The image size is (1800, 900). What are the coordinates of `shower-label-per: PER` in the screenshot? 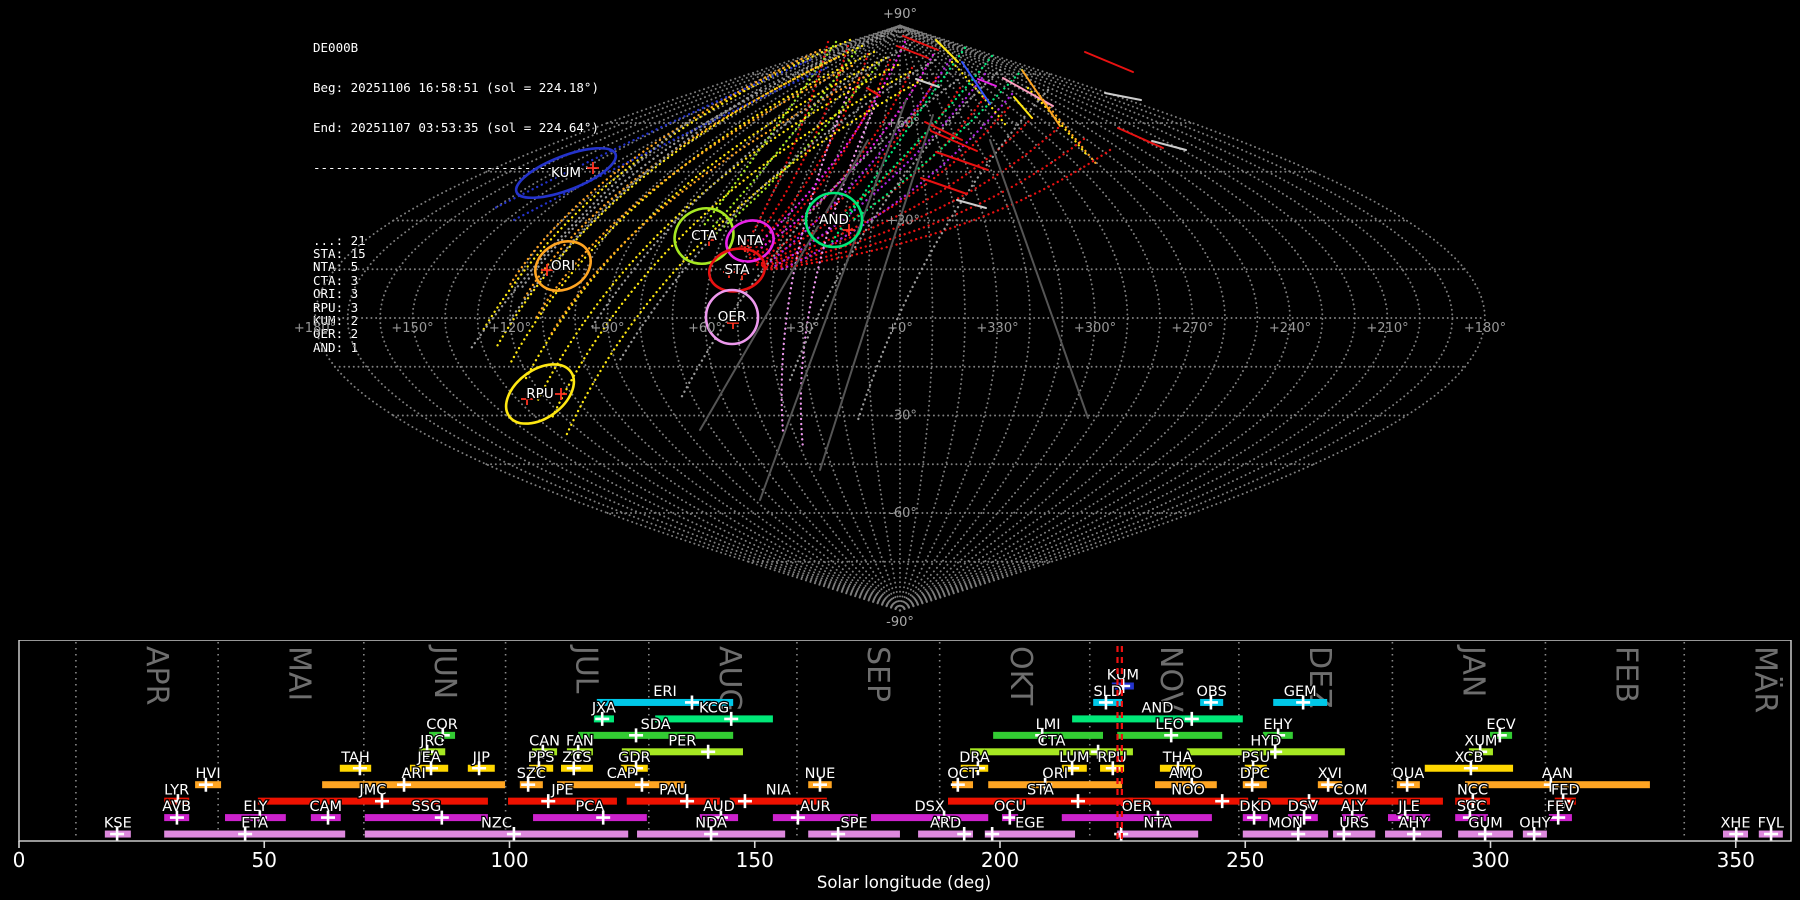 It's located at (682, 741).